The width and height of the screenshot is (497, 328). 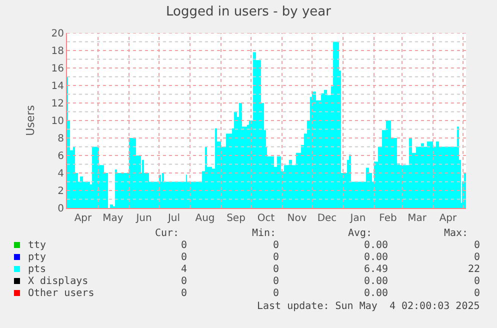 What do you see at coordinates (264, 233) in the screenshot?
I see `text: Min:` at bounding box center [264, 233].